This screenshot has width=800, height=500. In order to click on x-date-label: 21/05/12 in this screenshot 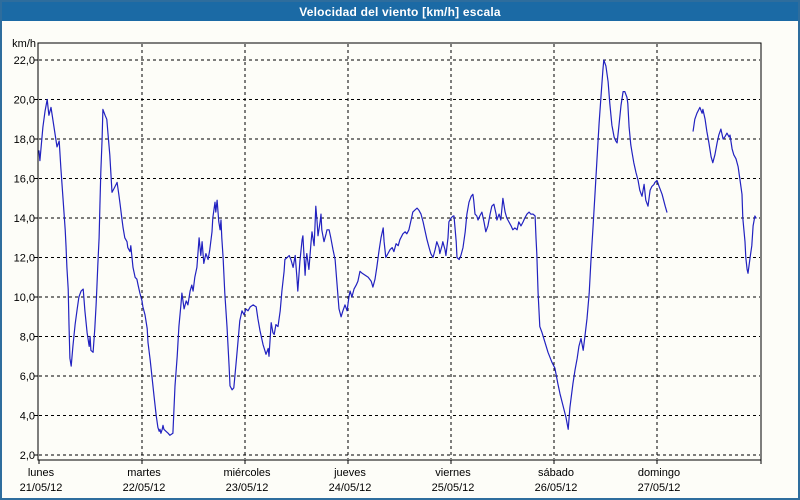, I will do `click(41, 488)`.